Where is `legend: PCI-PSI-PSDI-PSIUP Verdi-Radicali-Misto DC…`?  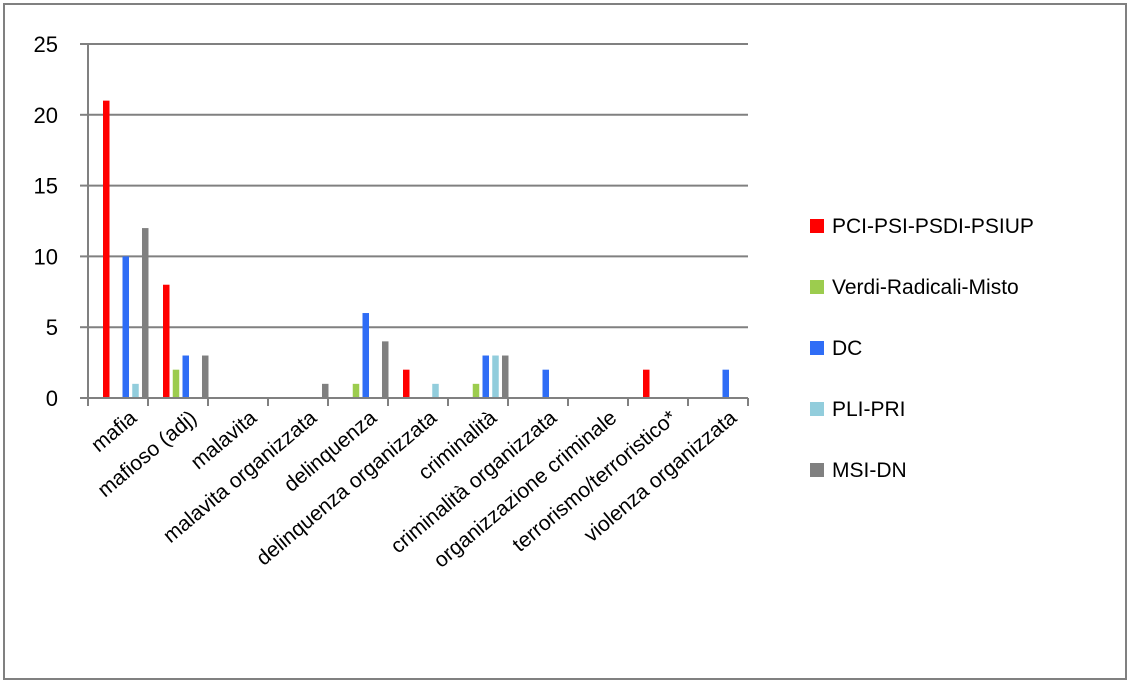 legend: PCI-PSI-PSDI-PSIUP Verdi-Radicali-Misto DC… is located at coordinates (922, 348).